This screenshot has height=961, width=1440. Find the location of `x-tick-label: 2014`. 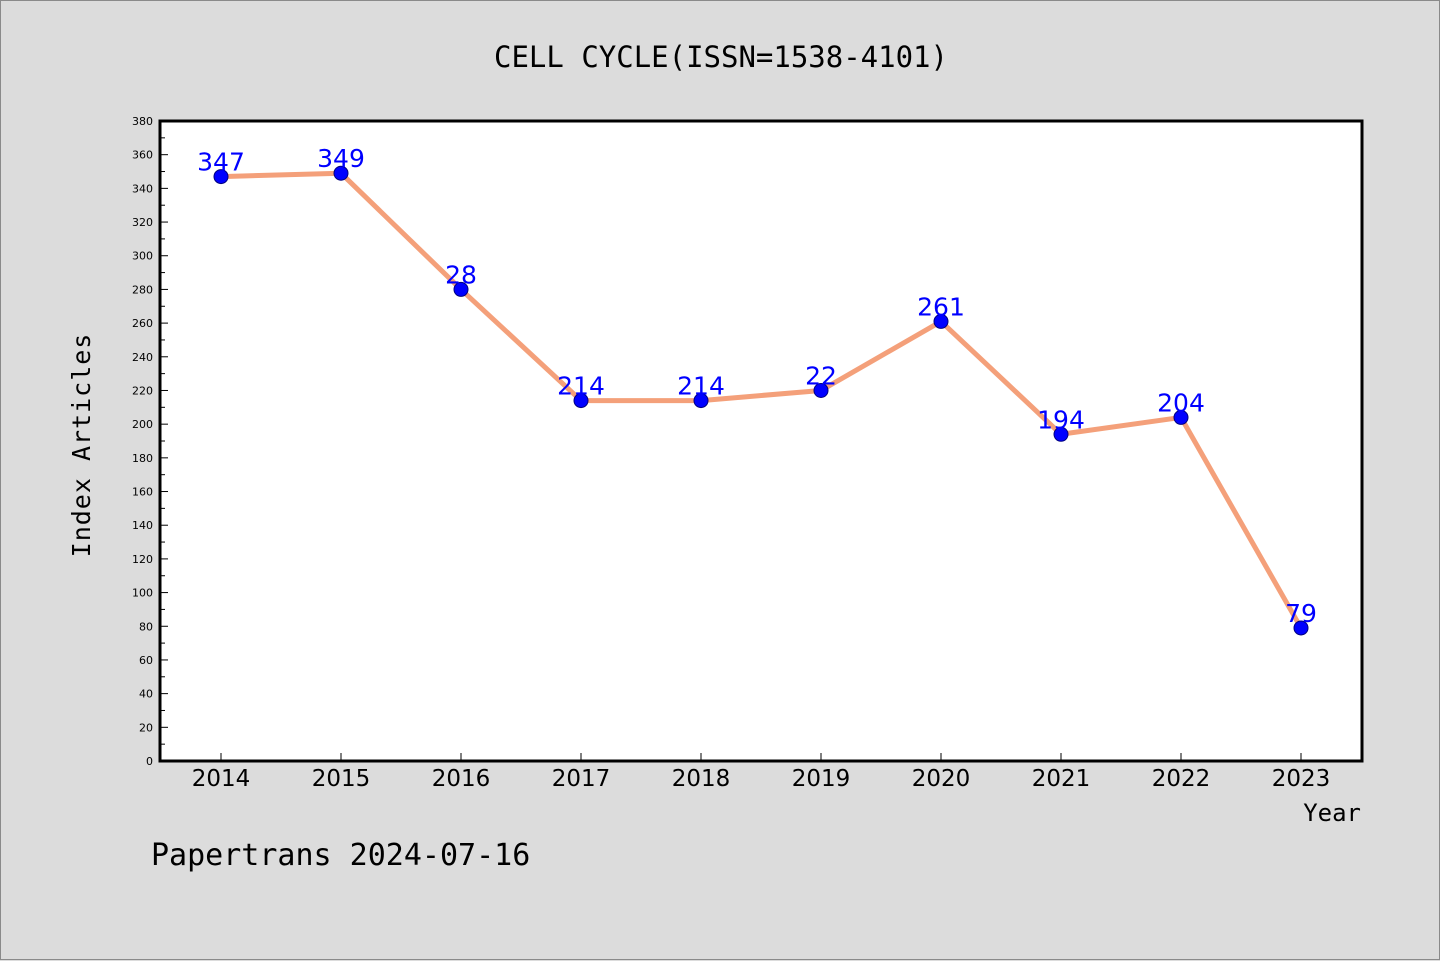

x-tick-label: 2014 is located at coordinates (221, 779).